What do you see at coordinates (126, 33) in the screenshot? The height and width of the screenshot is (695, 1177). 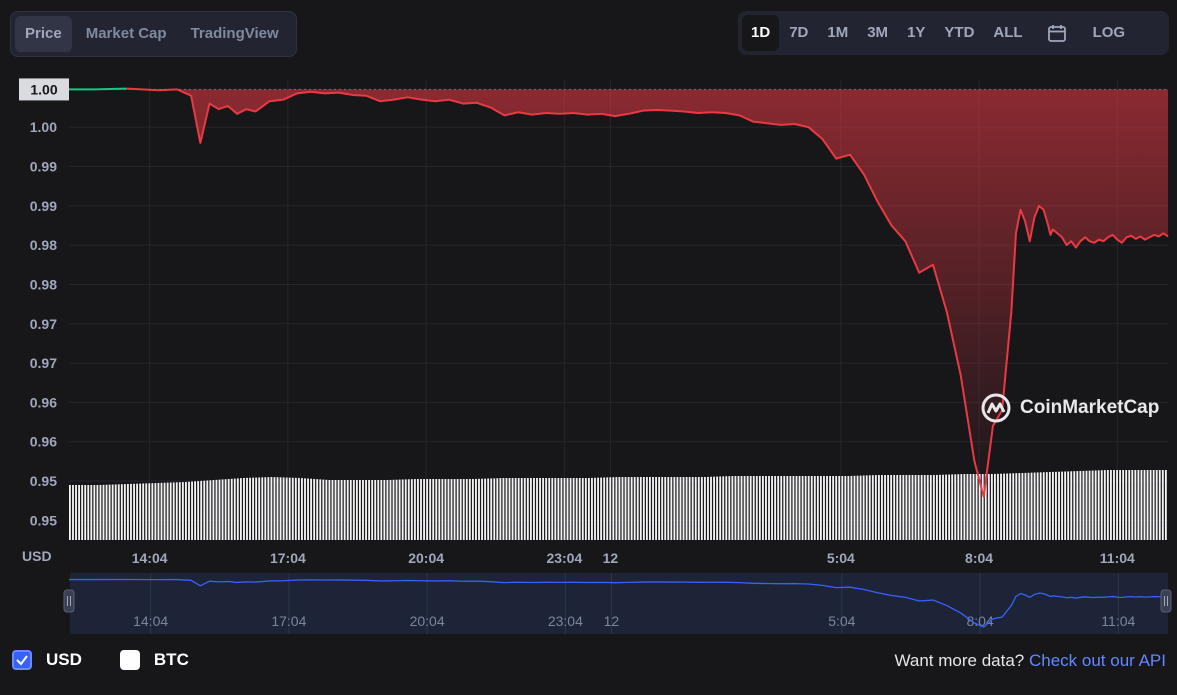 I see `tab-market-cap: Market Cap` at bounding box center [126, 33].